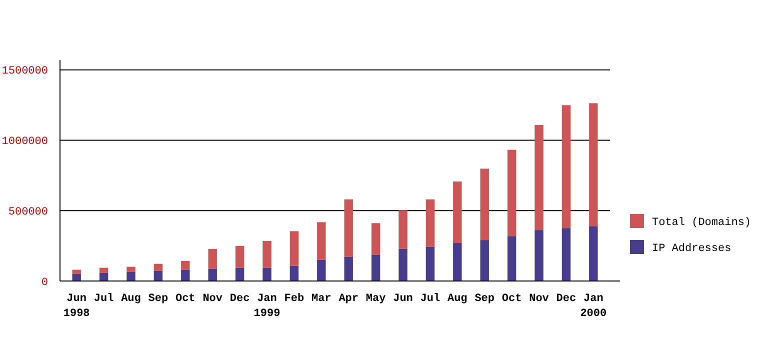 The image size is (780, 350). Describe the element at coordinates (692, 248) in the screenshot. I see `legend-label: IP Addresses` at that location.